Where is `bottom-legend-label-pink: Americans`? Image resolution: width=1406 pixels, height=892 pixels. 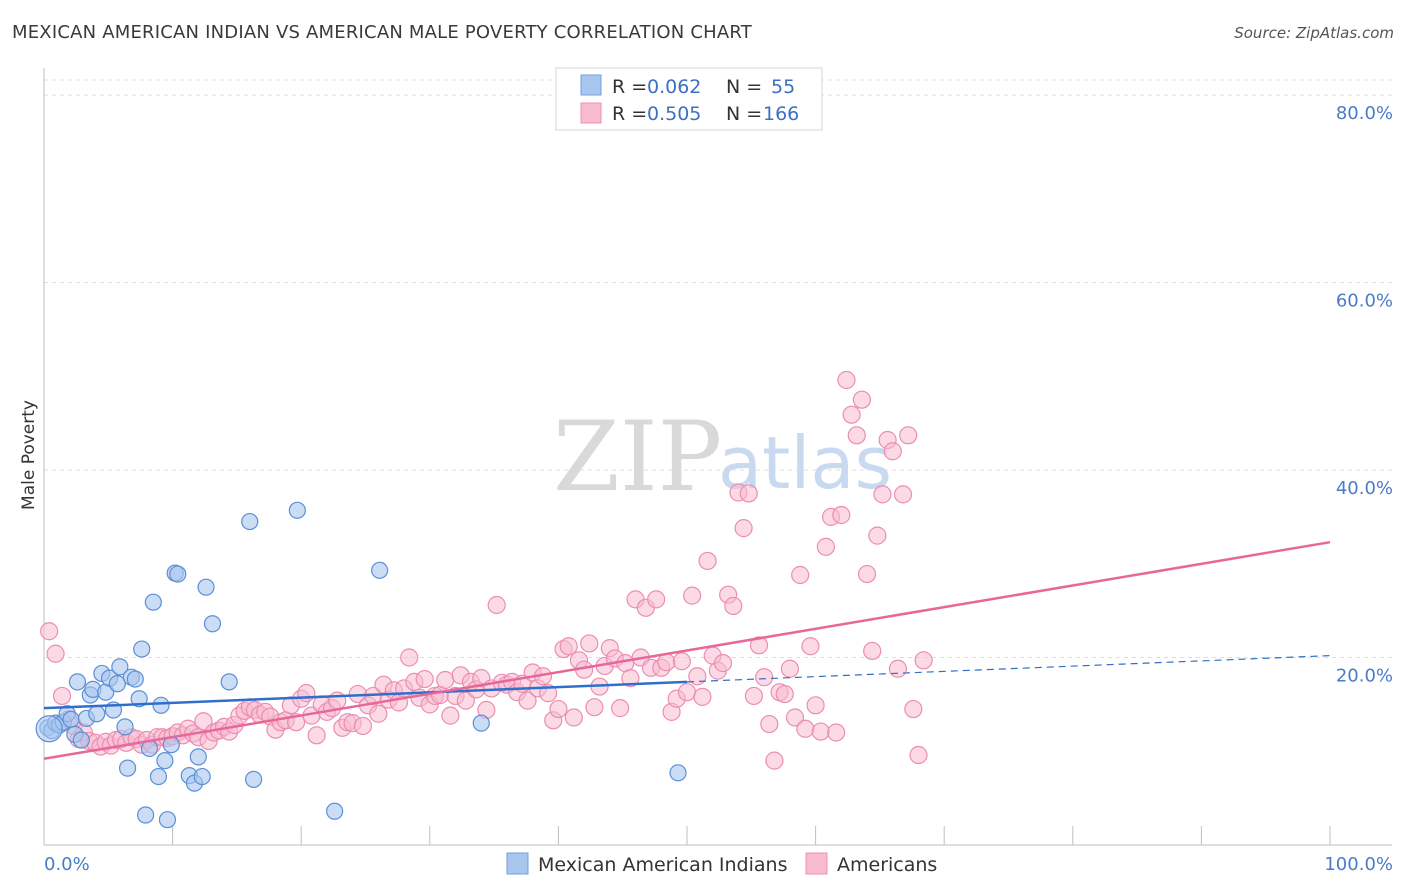
bottom-legend-label-pink: Americans is located at coordinates (887, 865).